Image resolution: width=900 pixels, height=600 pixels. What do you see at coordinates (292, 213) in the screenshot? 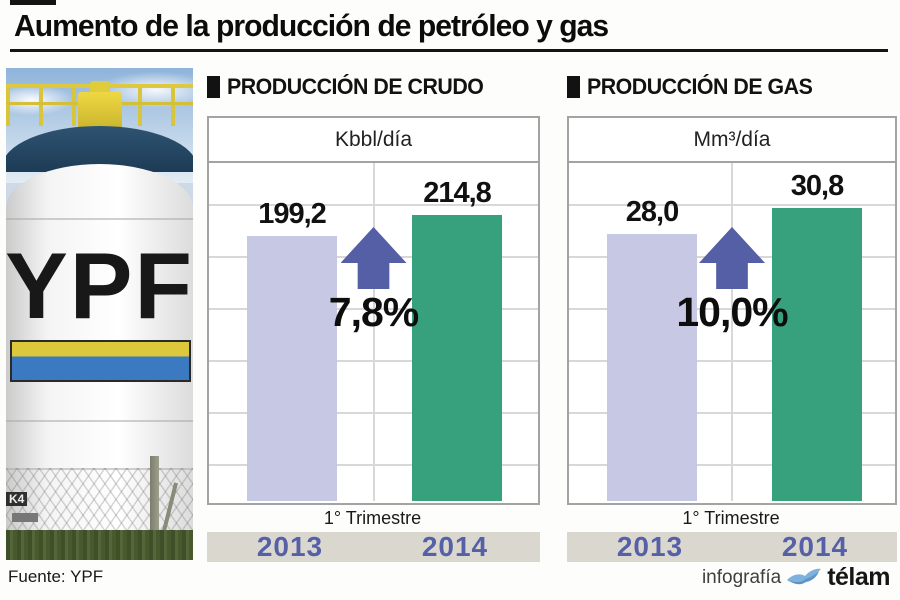
I see `crude-value-2013: 199,2` at bounding box center [292, 213].